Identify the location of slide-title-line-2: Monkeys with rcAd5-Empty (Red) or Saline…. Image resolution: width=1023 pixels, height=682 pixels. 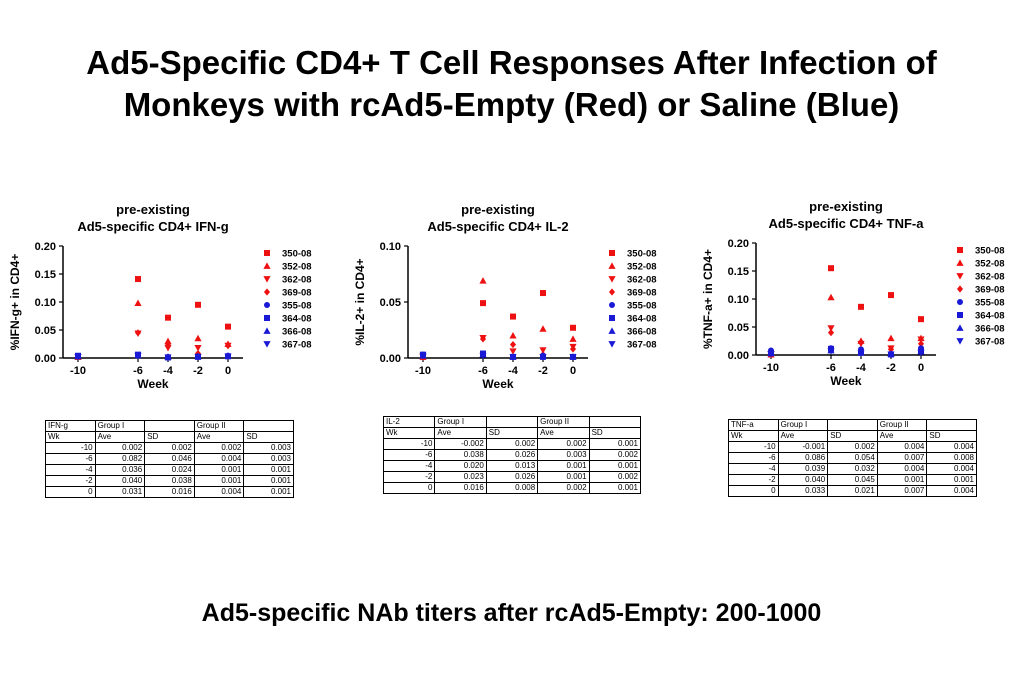
(511, 104).